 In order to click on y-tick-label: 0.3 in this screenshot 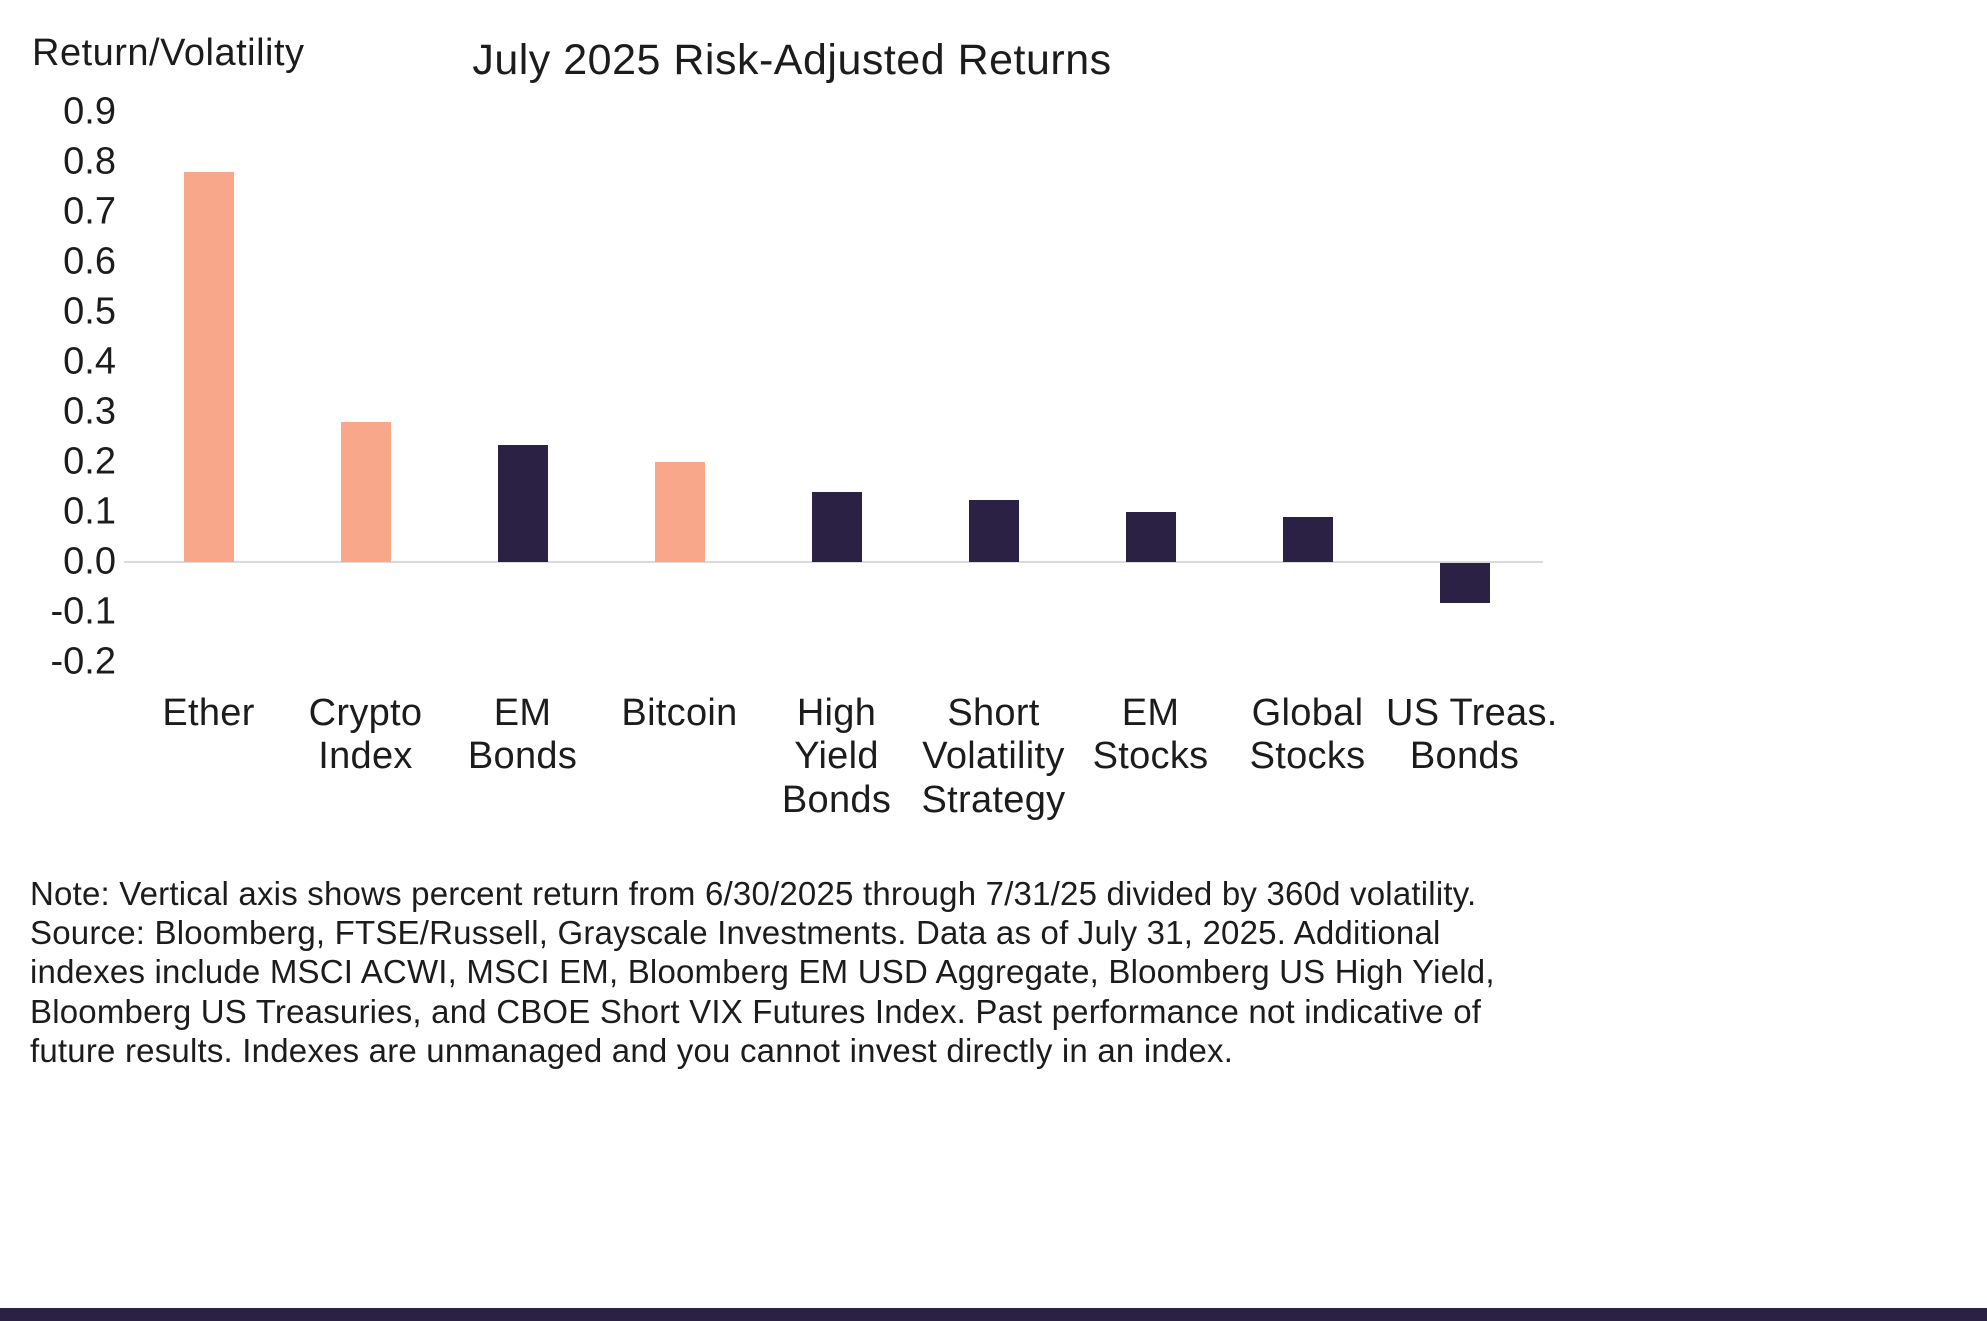, I will do `click(89, 411)`.